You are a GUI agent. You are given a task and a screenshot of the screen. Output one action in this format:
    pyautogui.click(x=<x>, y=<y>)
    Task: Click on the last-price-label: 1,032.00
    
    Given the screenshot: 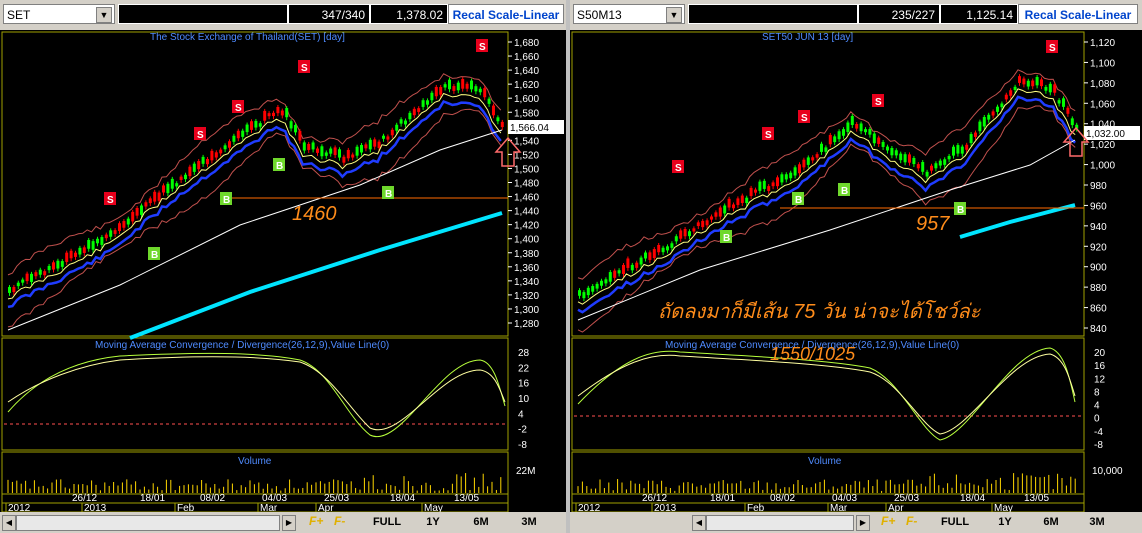 What is the action you would take?
    pyautogui.click(x=1105, y=134)
    